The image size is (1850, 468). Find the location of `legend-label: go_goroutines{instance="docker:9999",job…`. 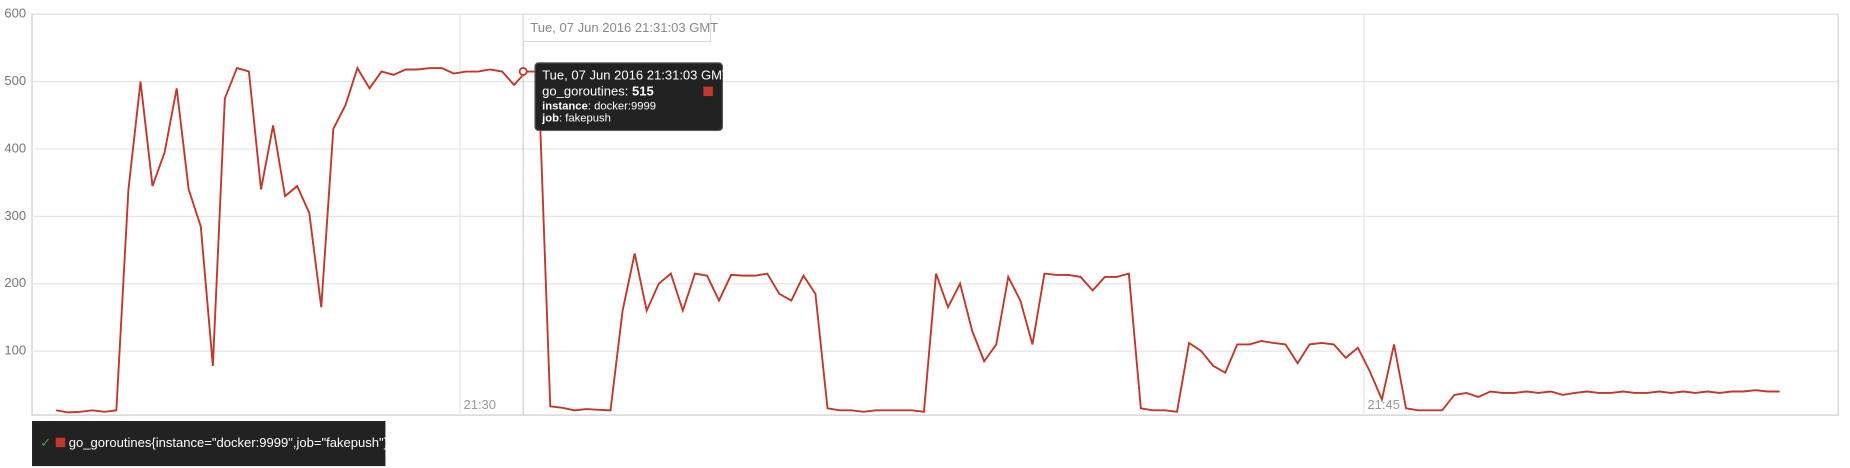

legend-label: go_goroutines{instance="docker:9999",job… is located at coordinates (229, 442).